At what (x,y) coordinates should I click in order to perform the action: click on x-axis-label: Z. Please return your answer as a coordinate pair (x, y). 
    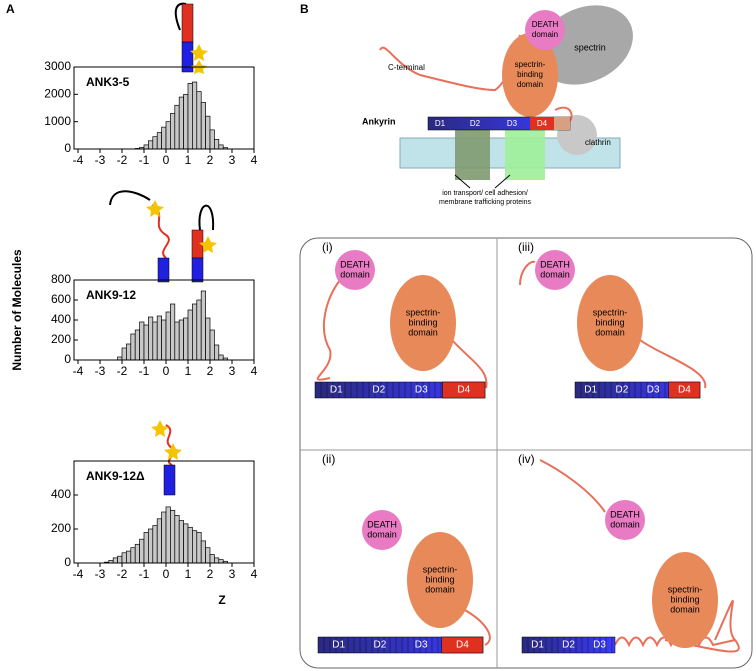
    Looking at the image, I should click on (221, 600).